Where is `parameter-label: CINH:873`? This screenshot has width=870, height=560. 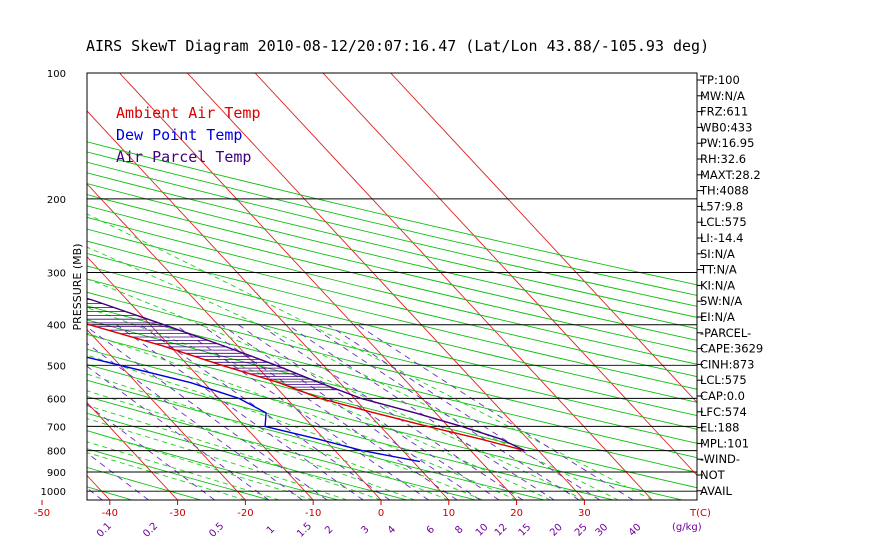
parameter-label: CINH:873 is located at coordinates (727, 364).